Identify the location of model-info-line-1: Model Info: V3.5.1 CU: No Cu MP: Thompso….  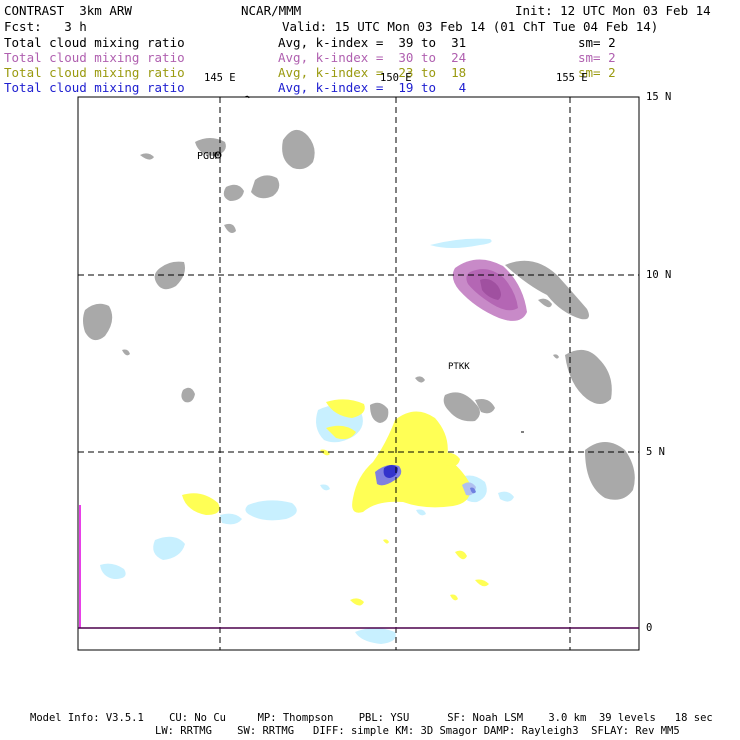
(371, 718).